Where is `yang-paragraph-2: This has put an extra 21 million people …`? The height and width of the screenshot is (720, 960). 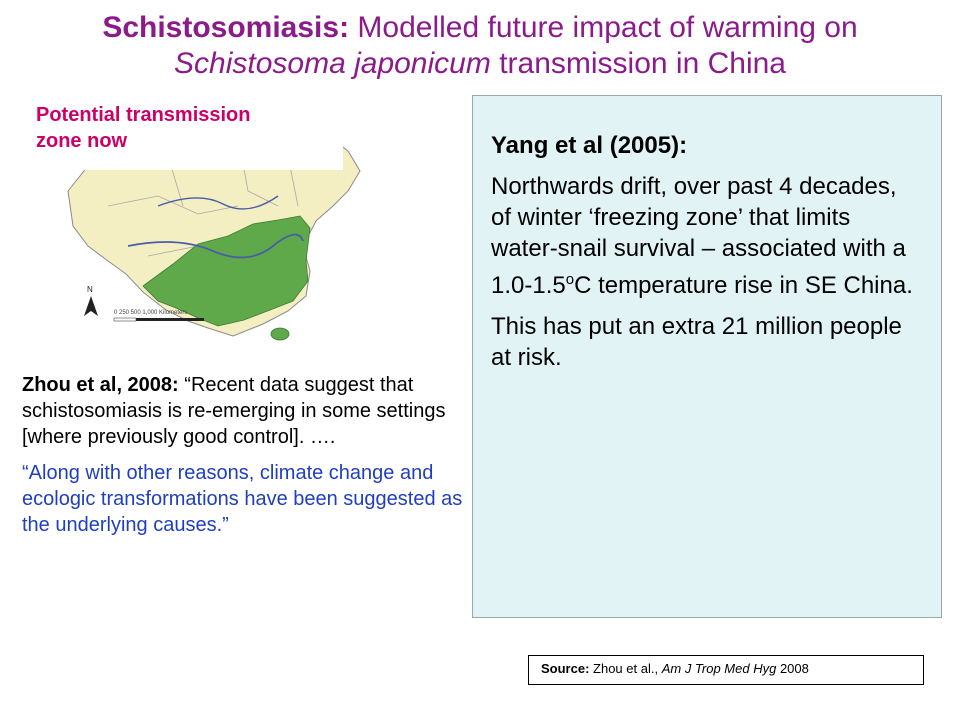
yang-paragraph-2: This has put an extra 21 million people … is located at coordinates (696, 342).